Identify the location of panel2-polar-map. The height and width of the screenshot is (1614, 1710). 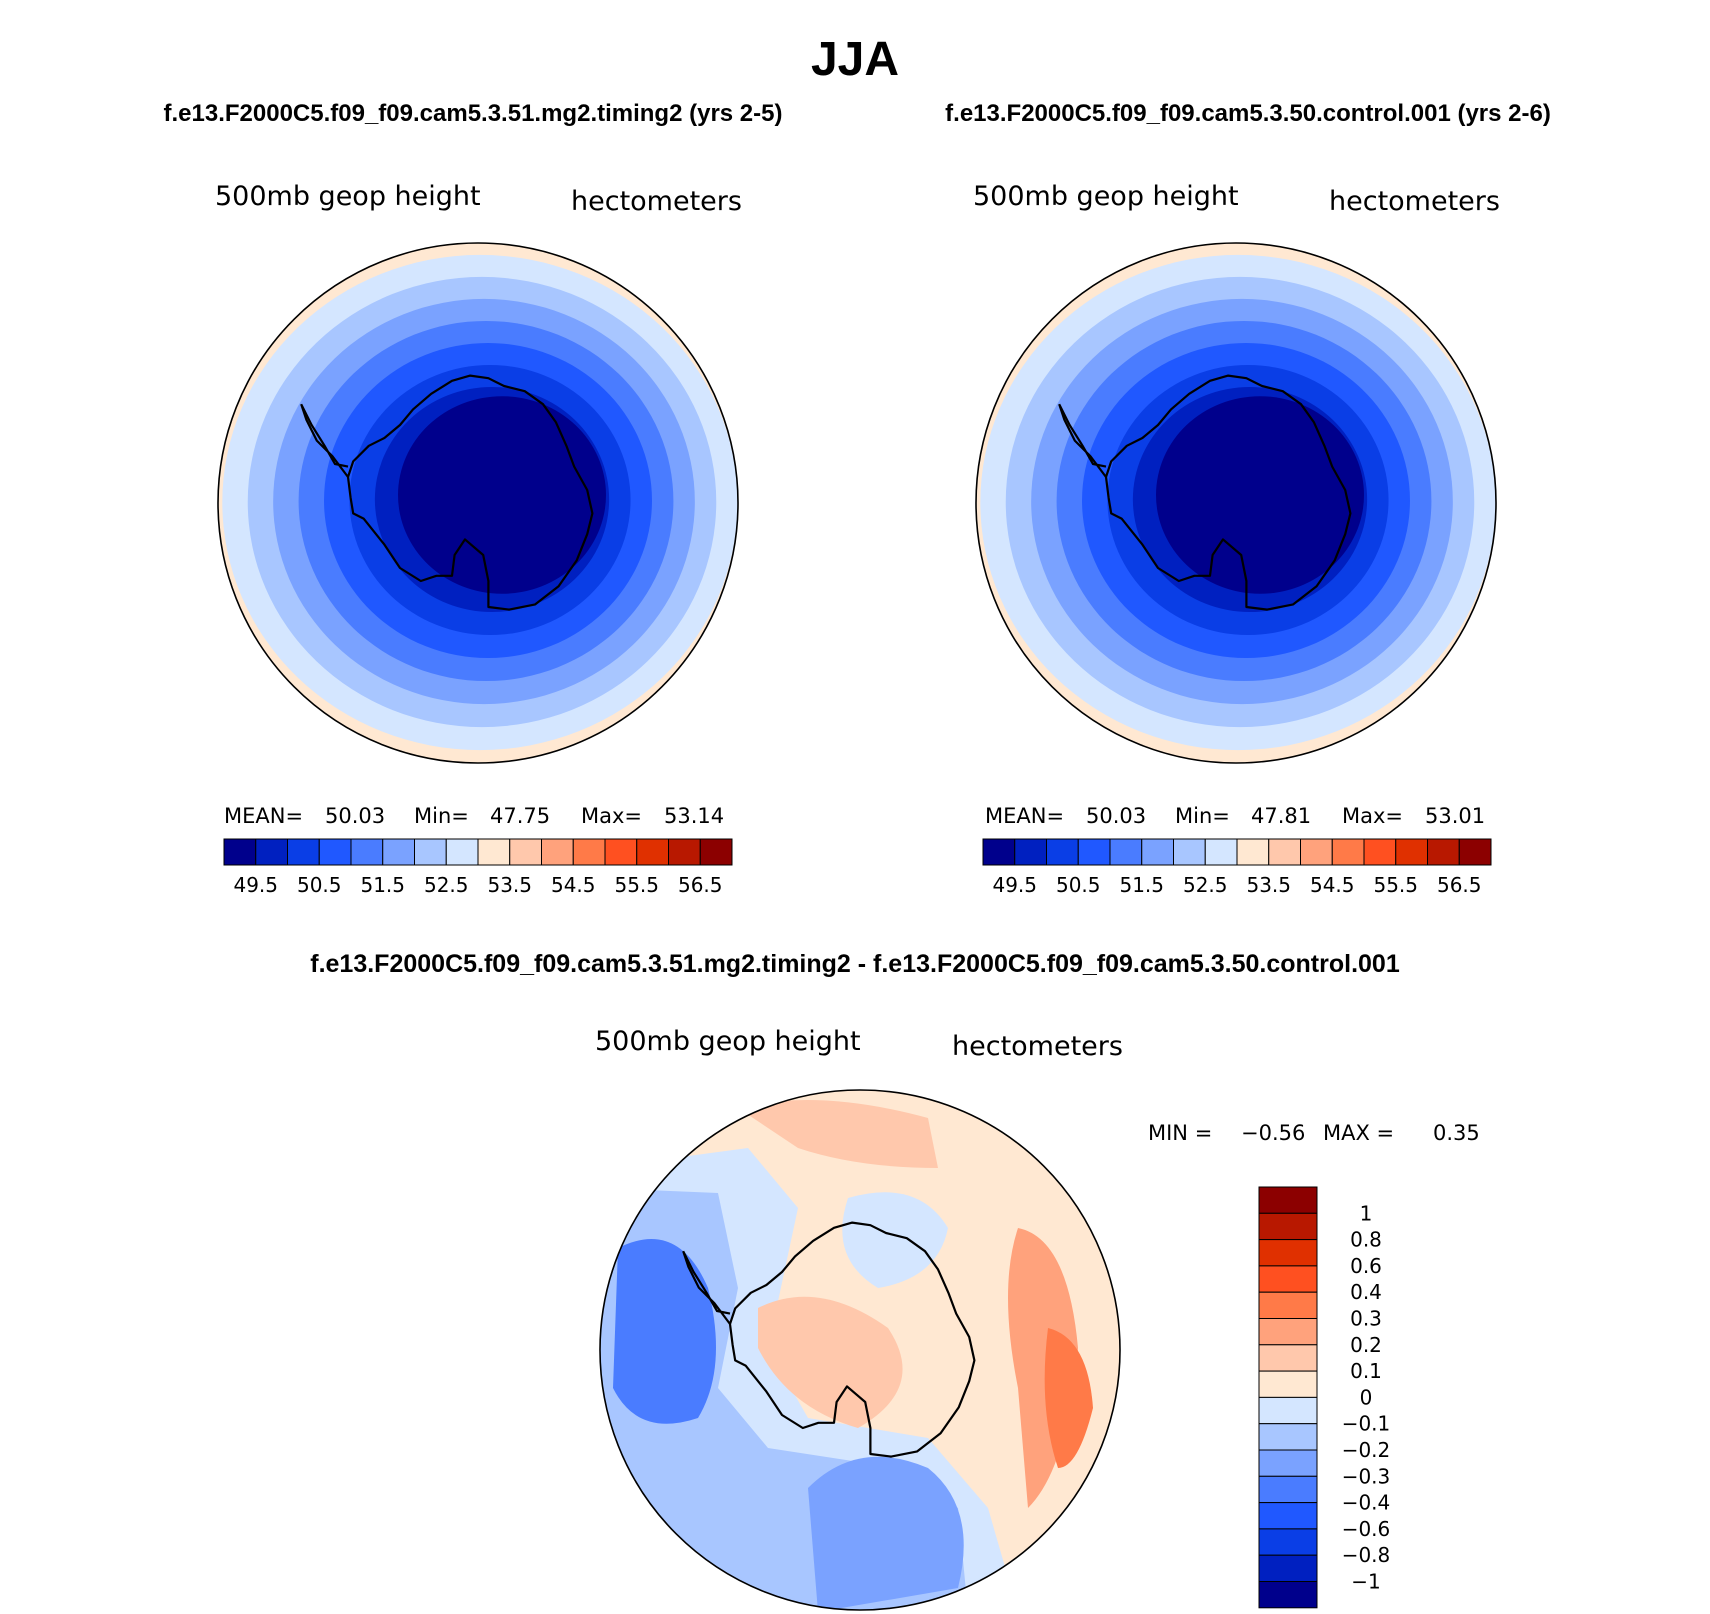
(1236, 503).